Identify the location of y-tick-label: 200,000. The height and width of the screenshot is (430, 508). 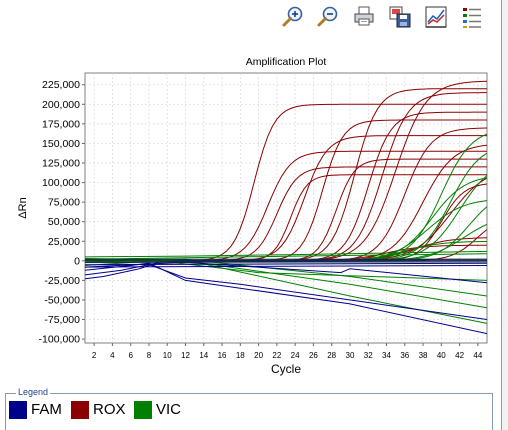
(61, 105).